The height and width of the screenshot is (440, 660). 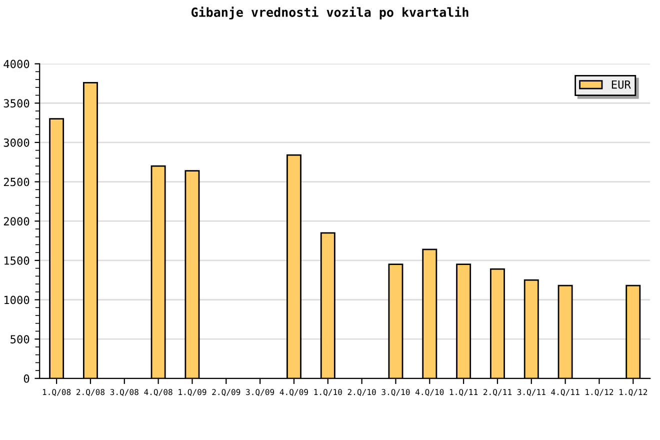 What do you see at coordinates (226, 392) in the screenshot?
I see `x-tick-label: 2.Q/09` at bounding box center [226, 392].